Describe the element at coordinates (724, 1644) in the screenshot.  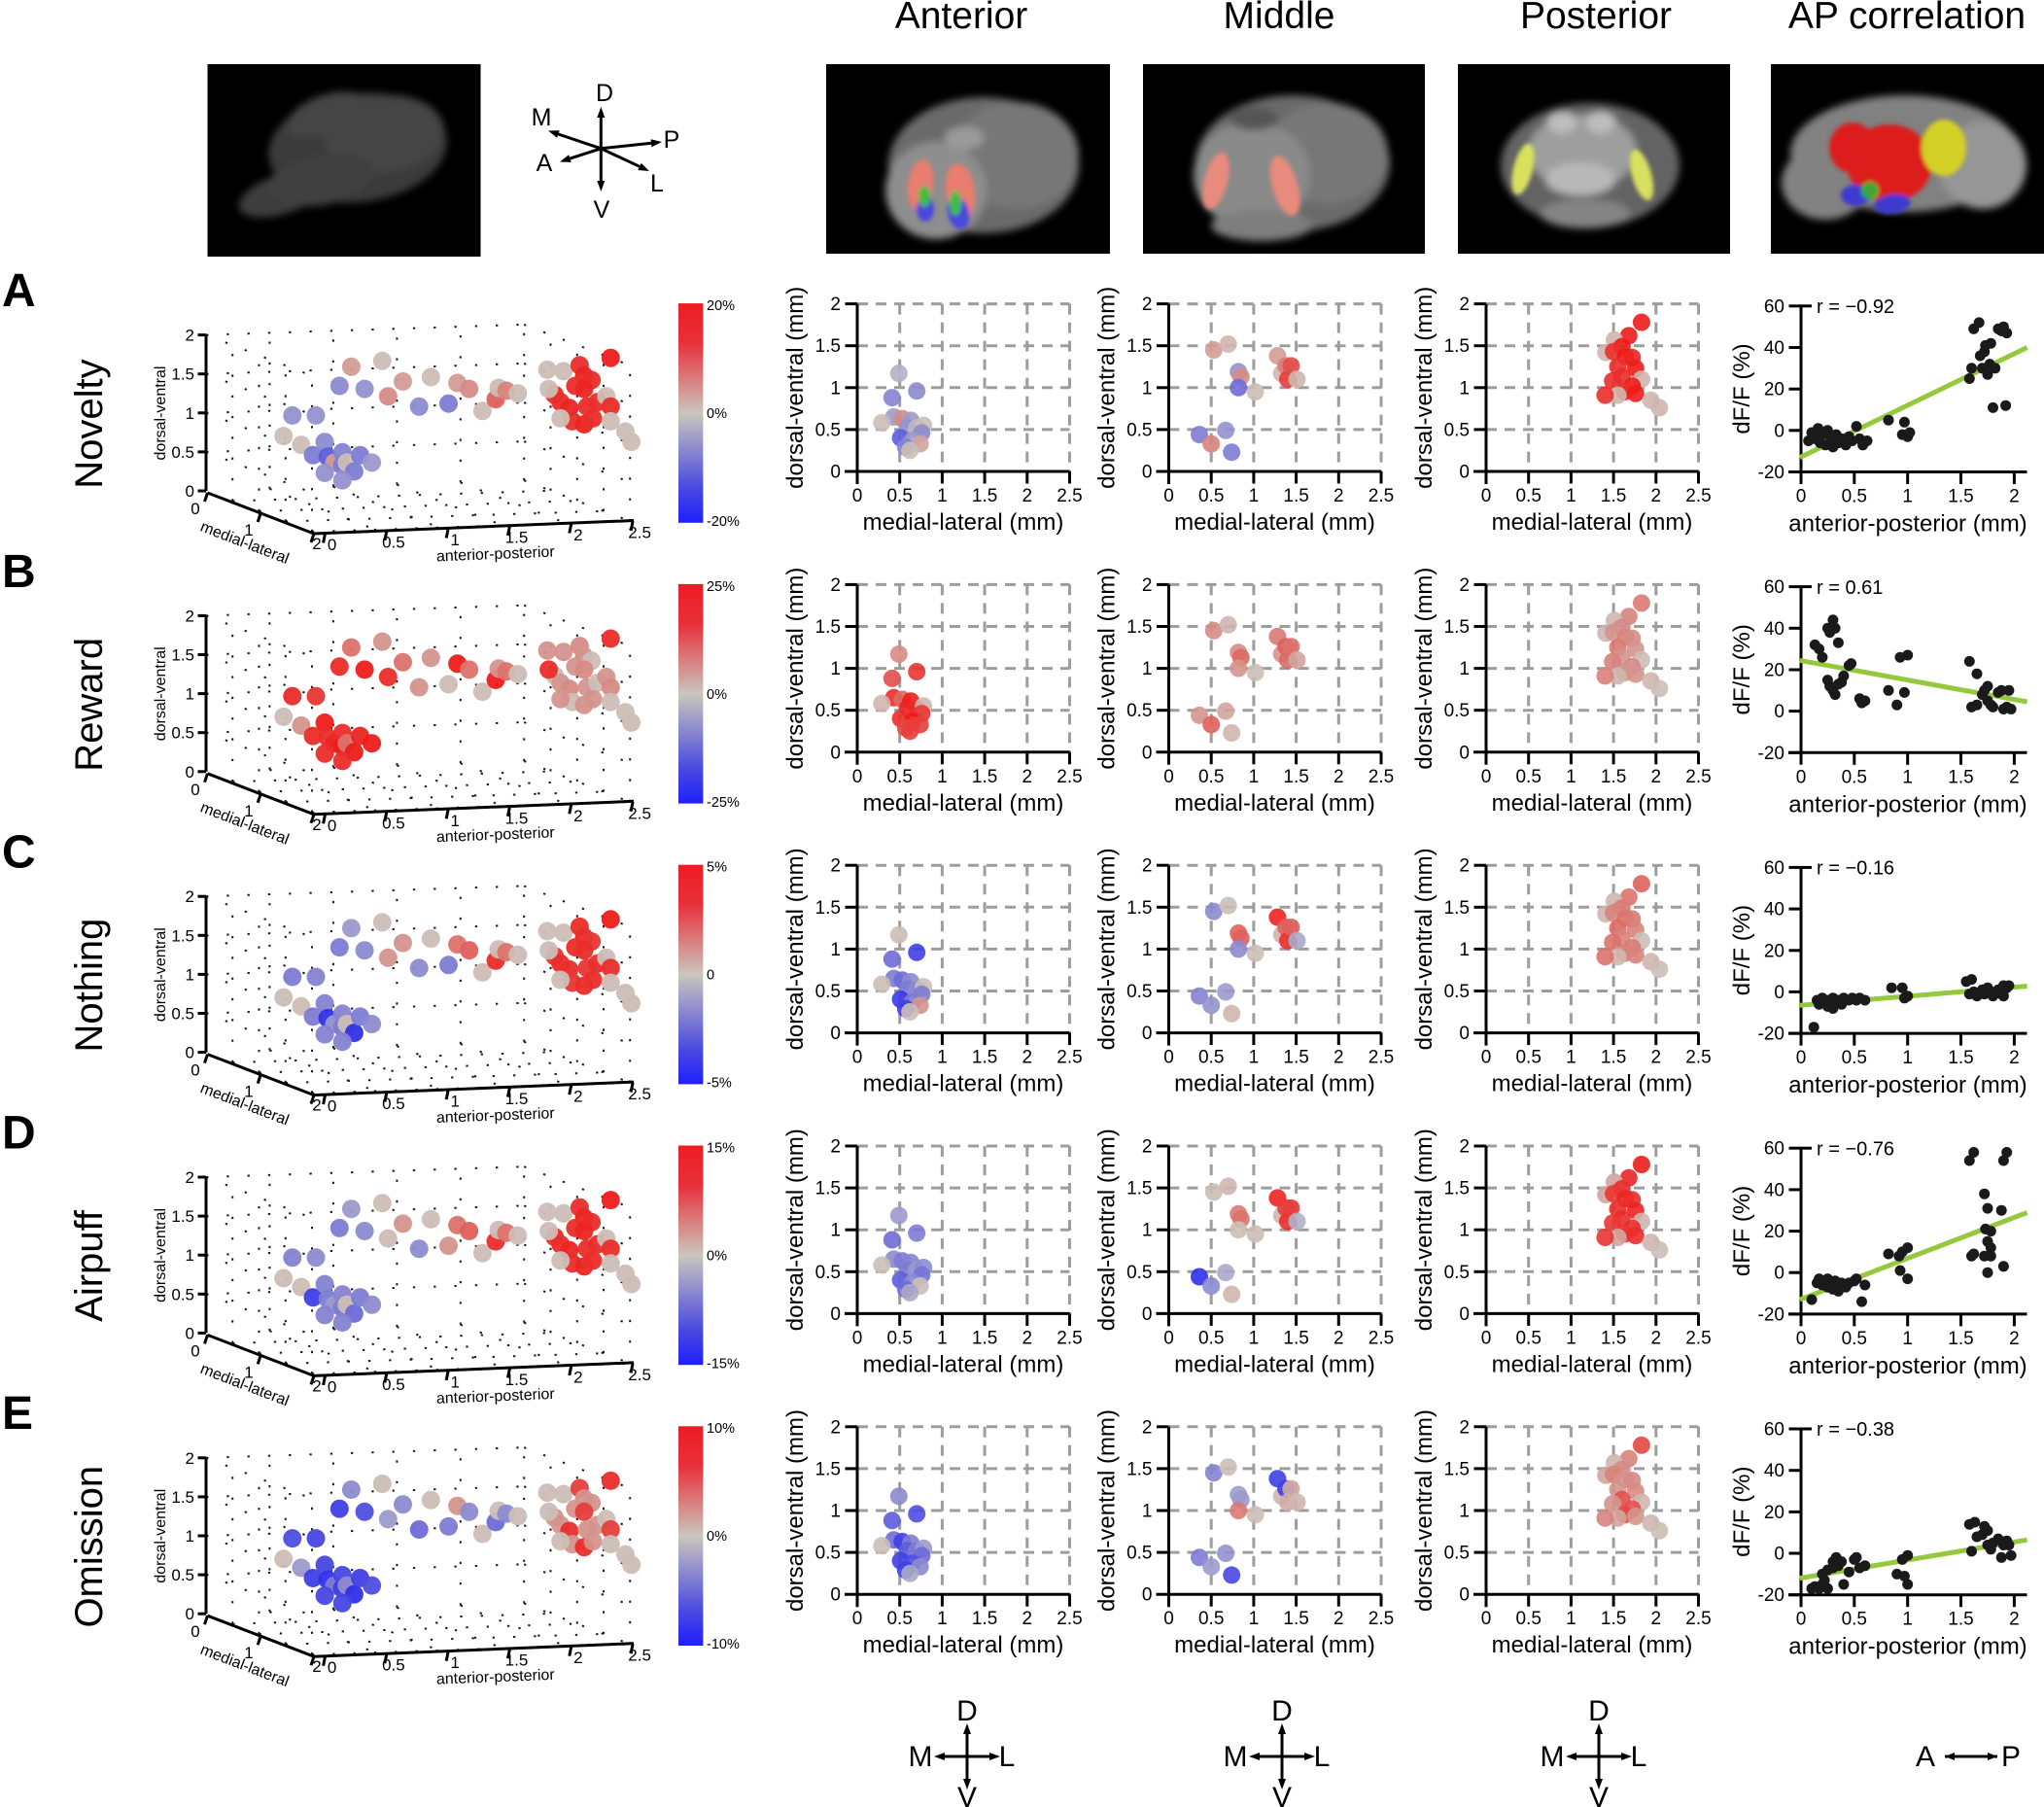
I see `svg-text: -10%` at that location.